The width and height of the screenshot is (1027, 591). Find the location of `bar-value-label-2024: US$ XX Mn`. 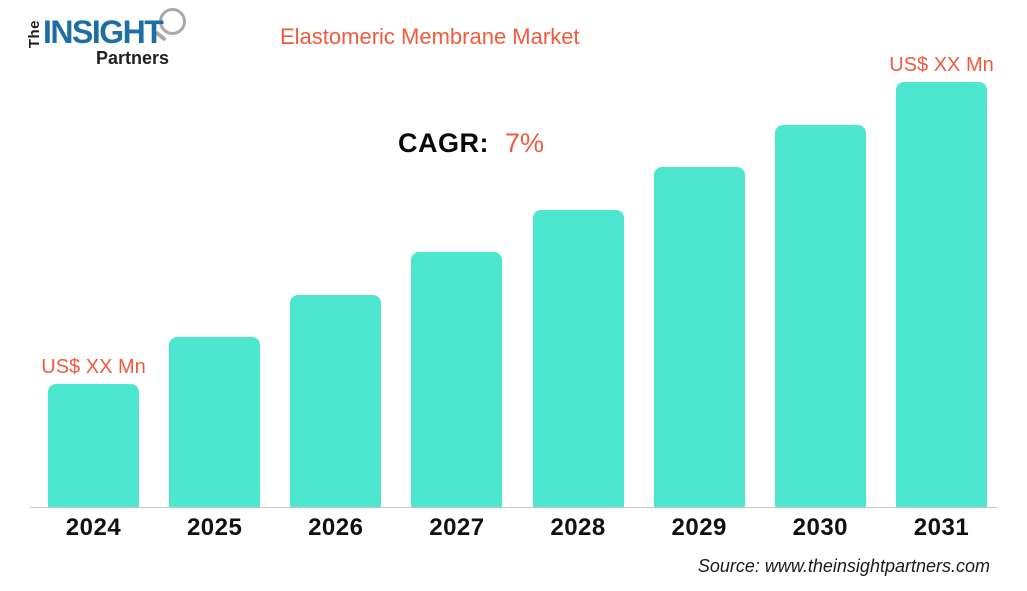

bar-value-label-2024: US$ XX Mn is located at coordinates (93, 366).